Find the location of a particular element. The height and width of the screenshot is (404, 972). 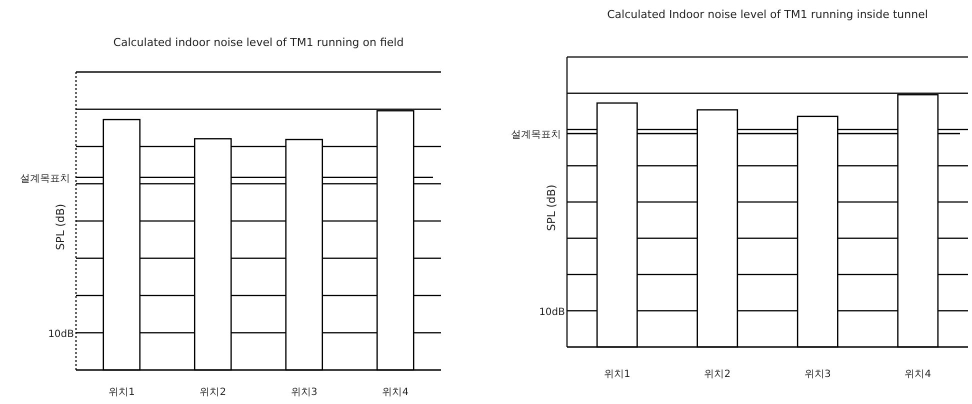

chart-title: Calculated Indoor noise level of TM1 running inside tunnel is located at coordinates (767, 14).